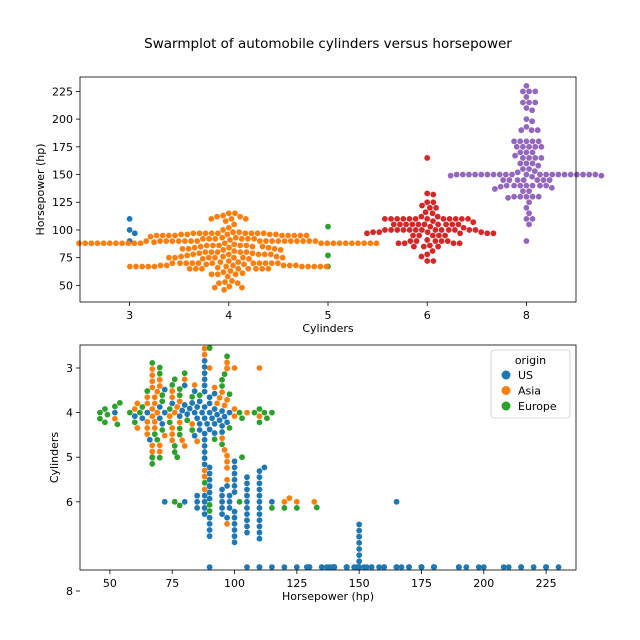 This screenshot has height=640, width=640. What do you see at coordinates (69, 591) in the screenshot?
I see `y-tick-label: 8` at bounding box center [69, 591].